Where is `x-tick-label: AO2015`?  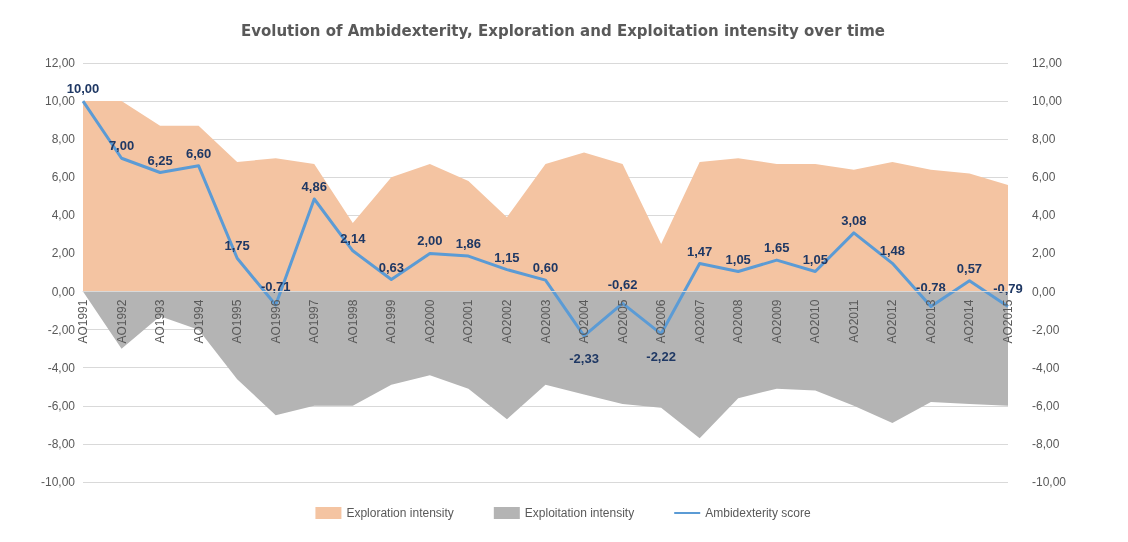 x-tick-label: AO2015 is located at coordinates (1008, 321).